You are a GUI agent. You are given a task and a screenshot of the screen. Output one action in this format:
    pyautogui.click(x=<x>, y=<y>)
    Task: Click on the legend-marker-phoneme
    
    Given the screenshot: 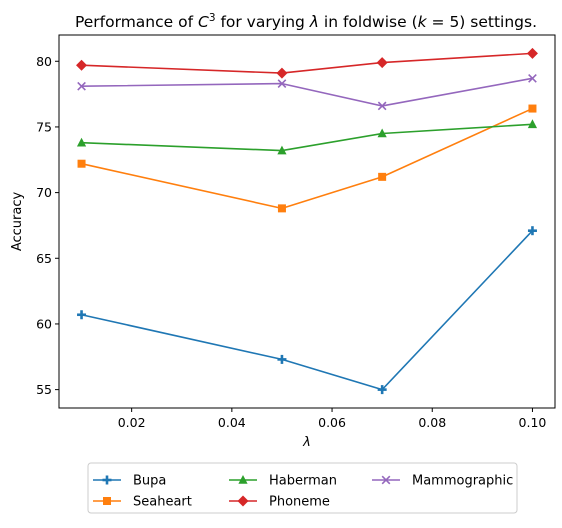 What is the action you would take?
    pyautogui.click(x=243, y=501)
    